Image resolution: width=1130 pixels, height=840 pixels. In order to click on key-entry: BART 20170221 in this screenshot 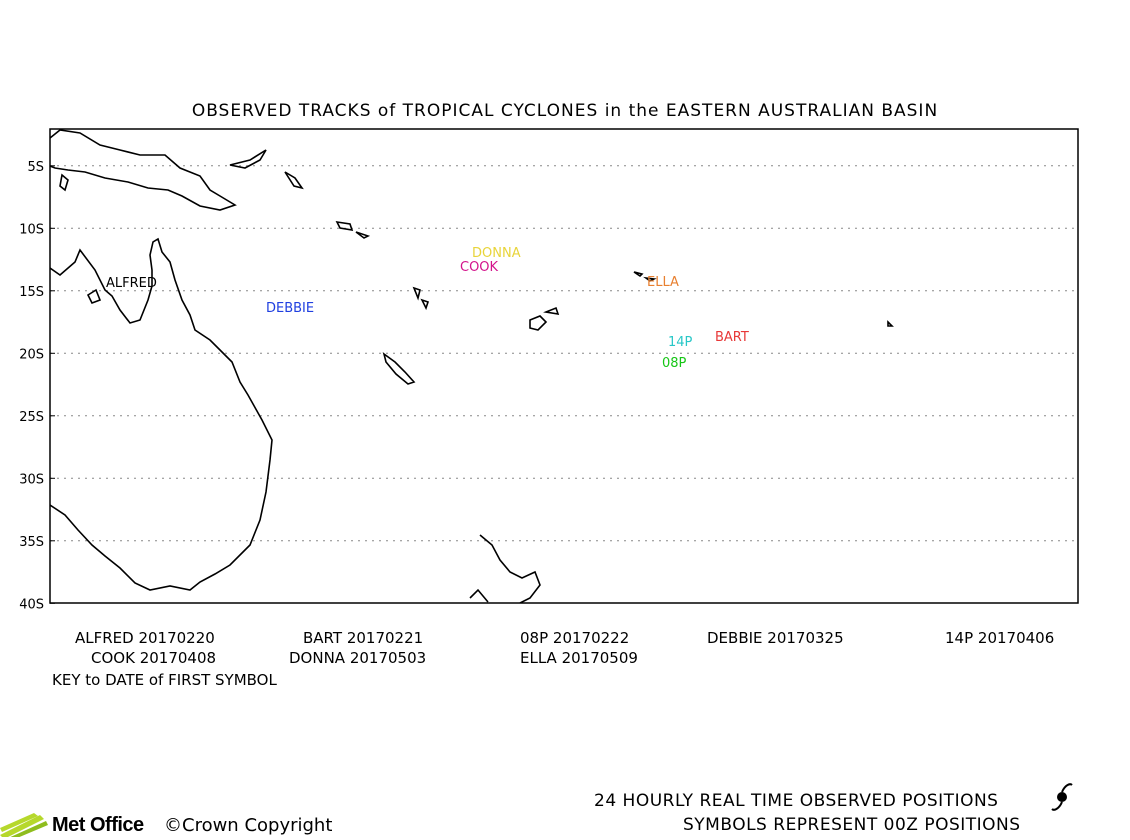, I will do `click(363, 638)`.